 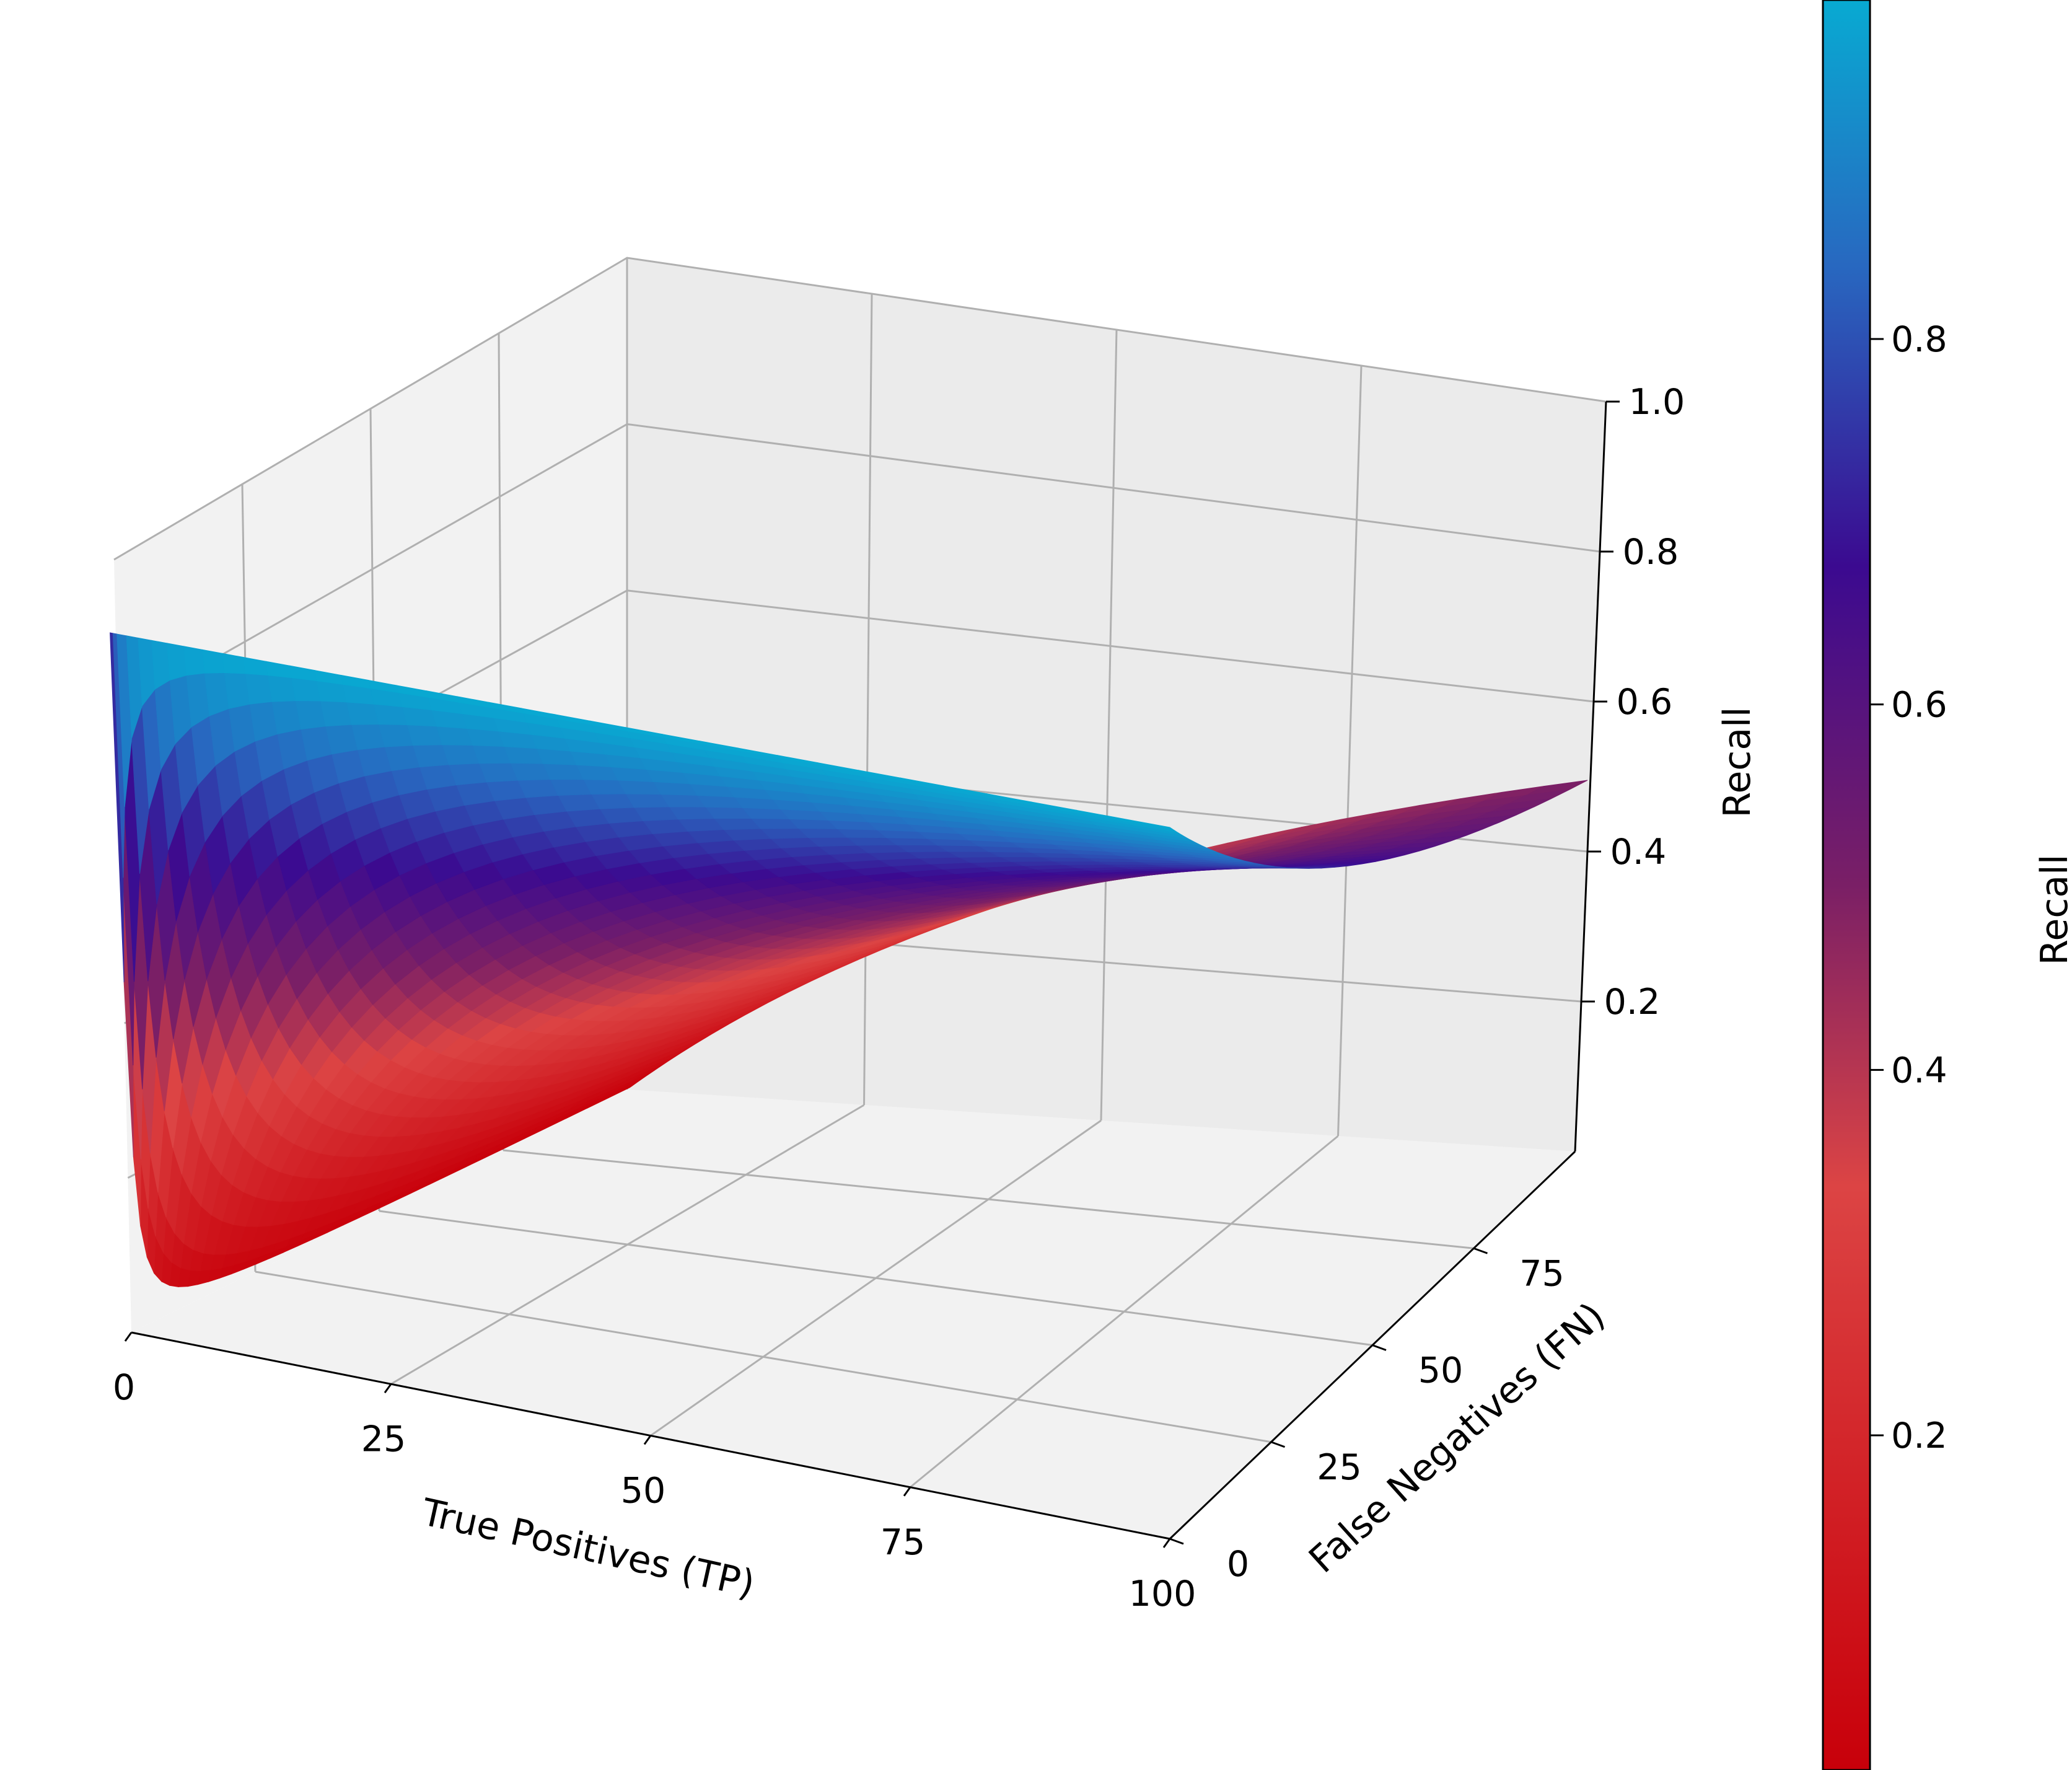 I want to click on z-tick-label: 0.2, so click(x=1632, y=1003).